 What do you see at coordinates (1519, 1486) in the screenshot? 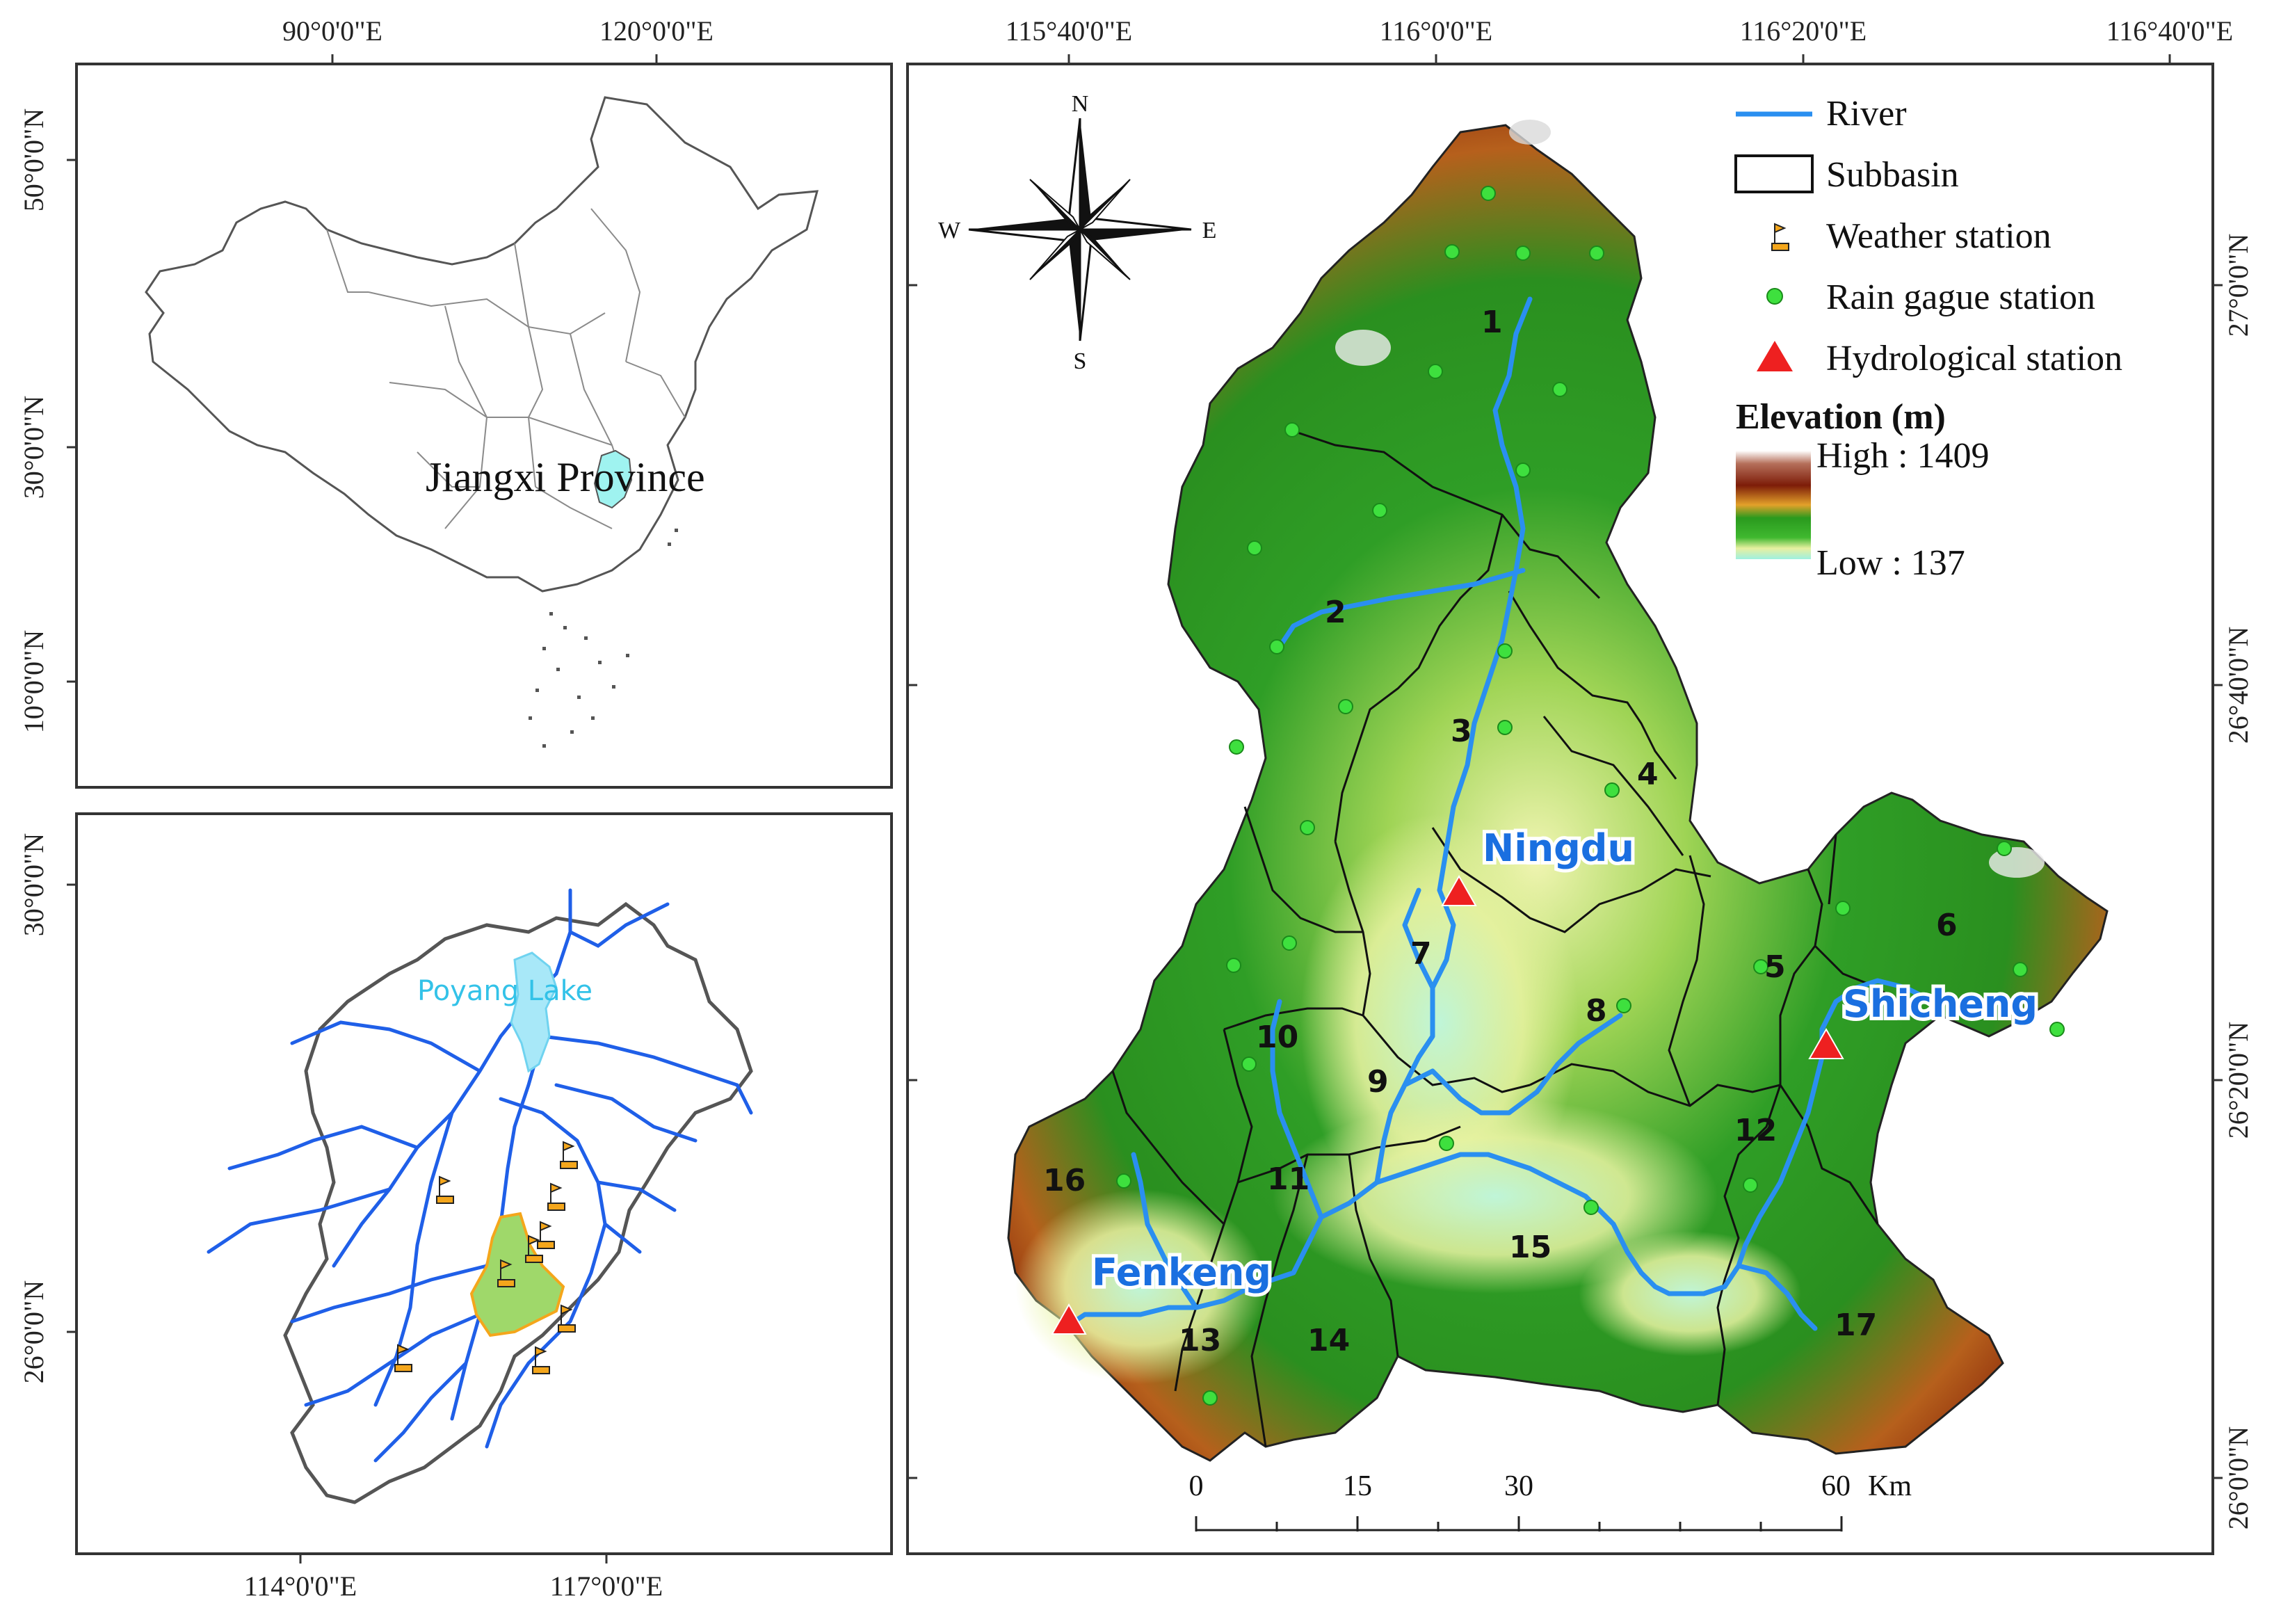
I see `scale-label-30: 30` at bounding box center [1519, 1486].